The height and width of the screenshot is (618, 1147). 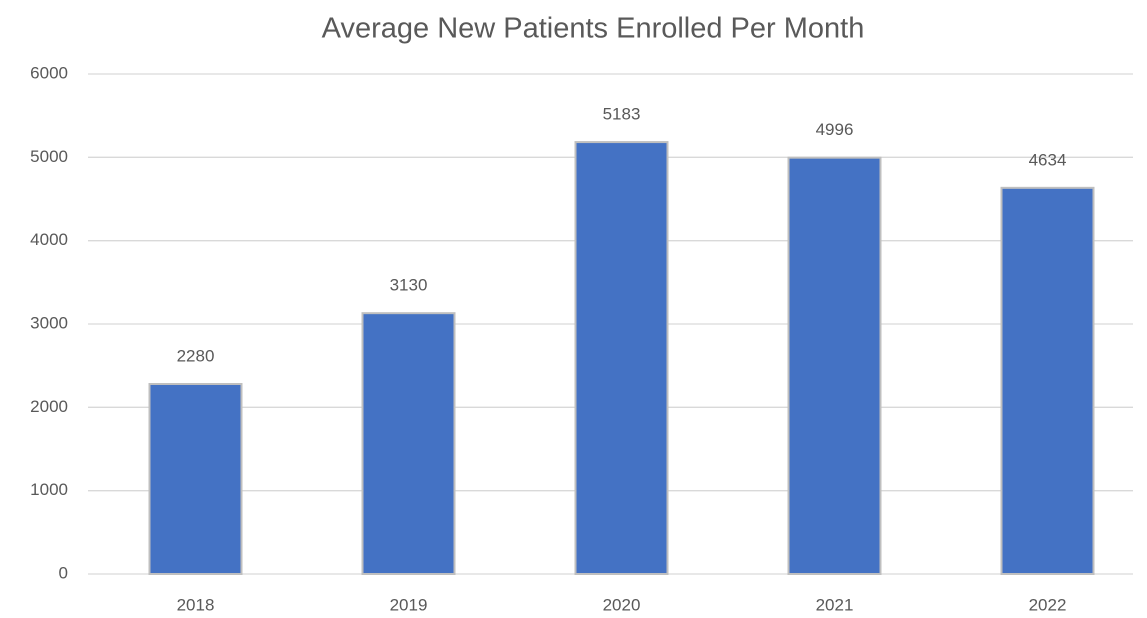 I want to click on x-tick-label: 2020, so click(x=622, y=604).